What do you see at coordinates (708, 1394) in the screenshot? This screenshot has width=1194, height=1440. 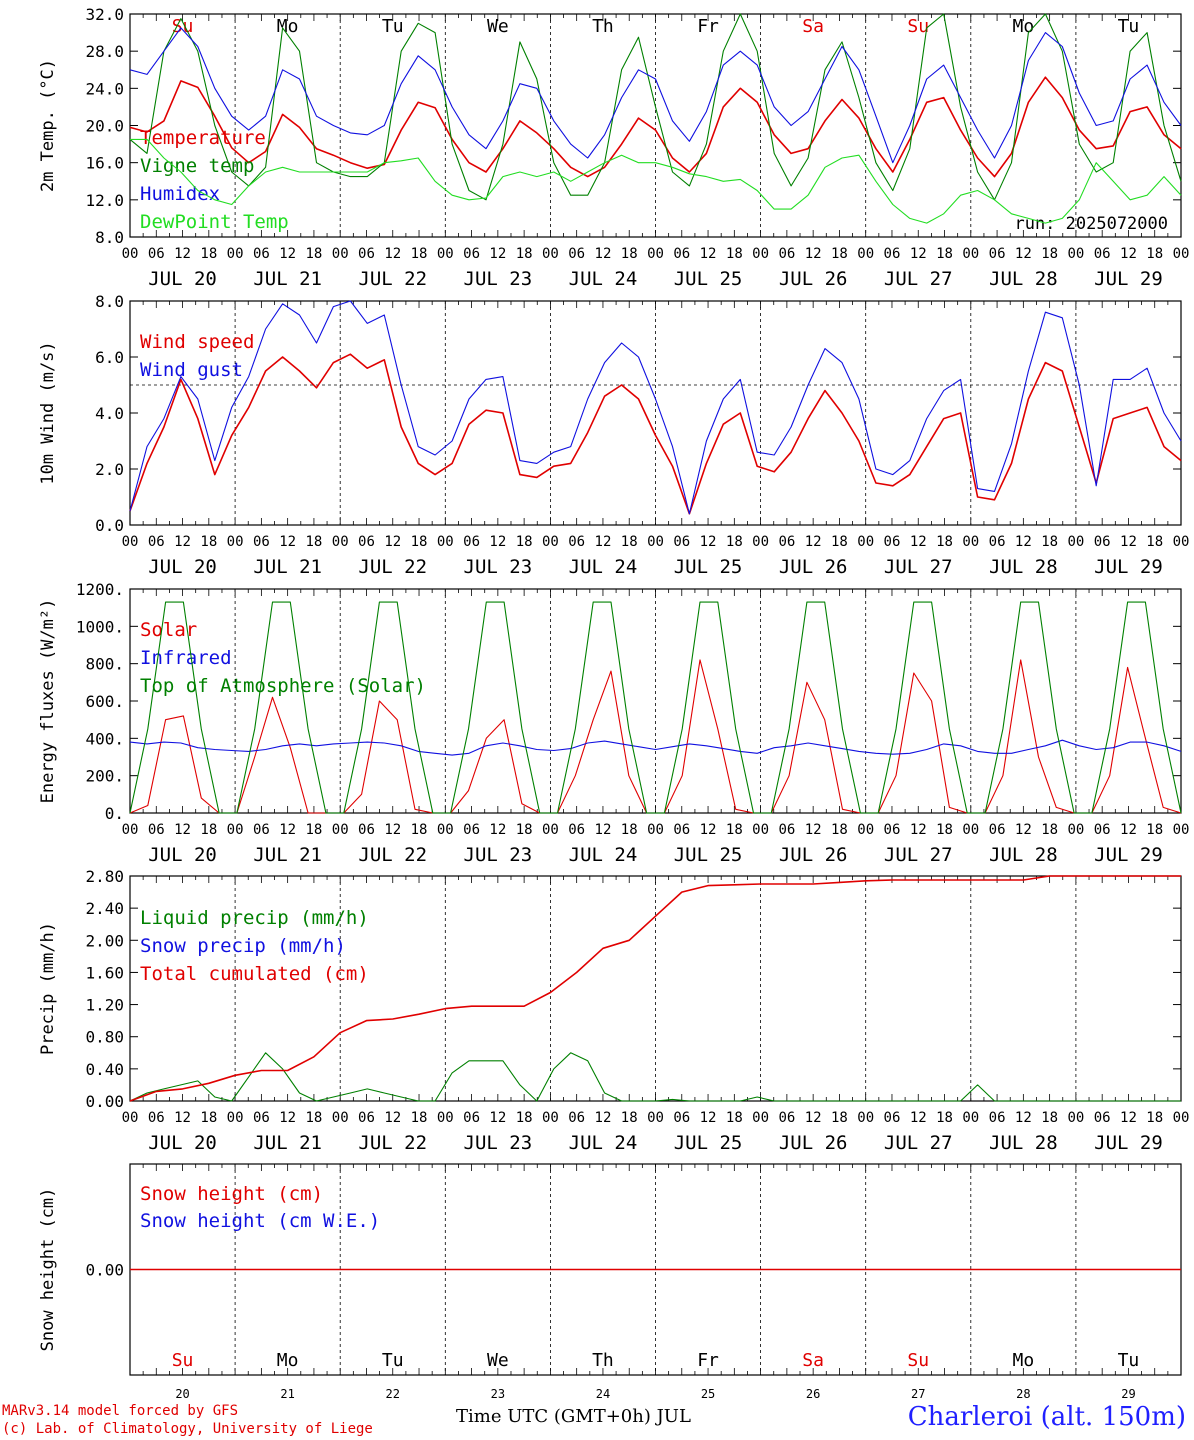 I see `day-number: 25` at bounding box center [708, 1394].